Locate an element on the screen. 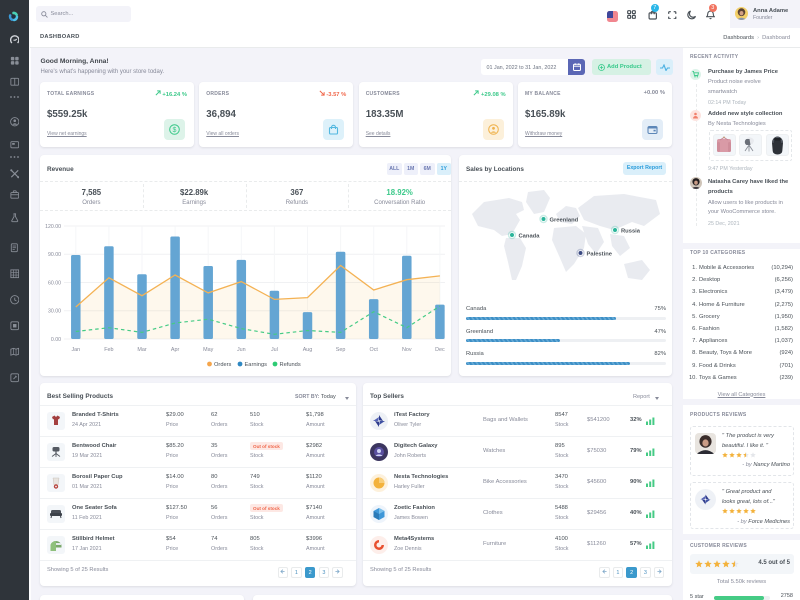  svg-text: Mar is located at coordinates (141, 350).